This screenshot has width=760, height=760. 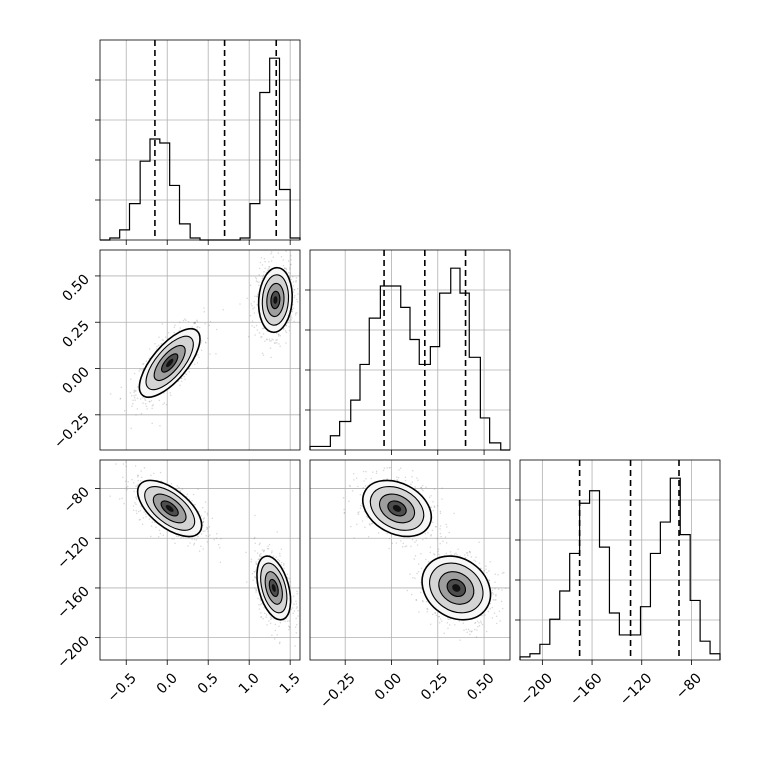 I want to click on x-tick-label: −0.5, so click(x=121, y=687).